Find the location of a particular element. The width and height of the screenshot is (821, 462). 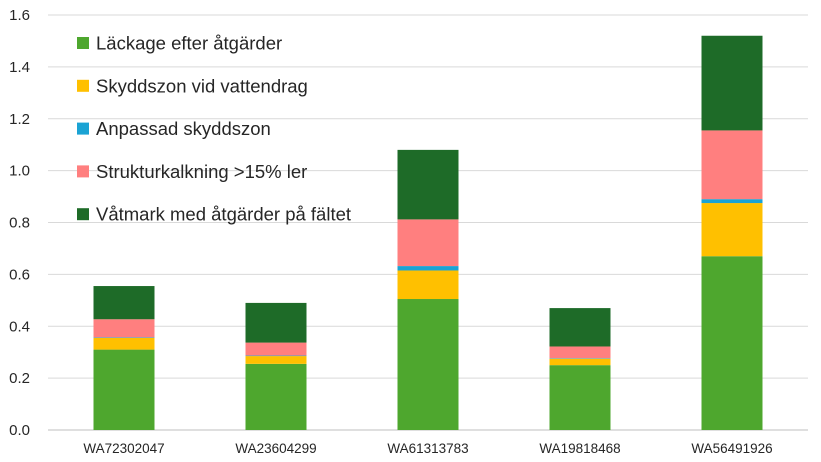

y-axis-tick-labels: 0.0 0.2 0.4 0.6 0.8 1.0 1.2 1.4 1.6 is located at coordinates (19, 223).